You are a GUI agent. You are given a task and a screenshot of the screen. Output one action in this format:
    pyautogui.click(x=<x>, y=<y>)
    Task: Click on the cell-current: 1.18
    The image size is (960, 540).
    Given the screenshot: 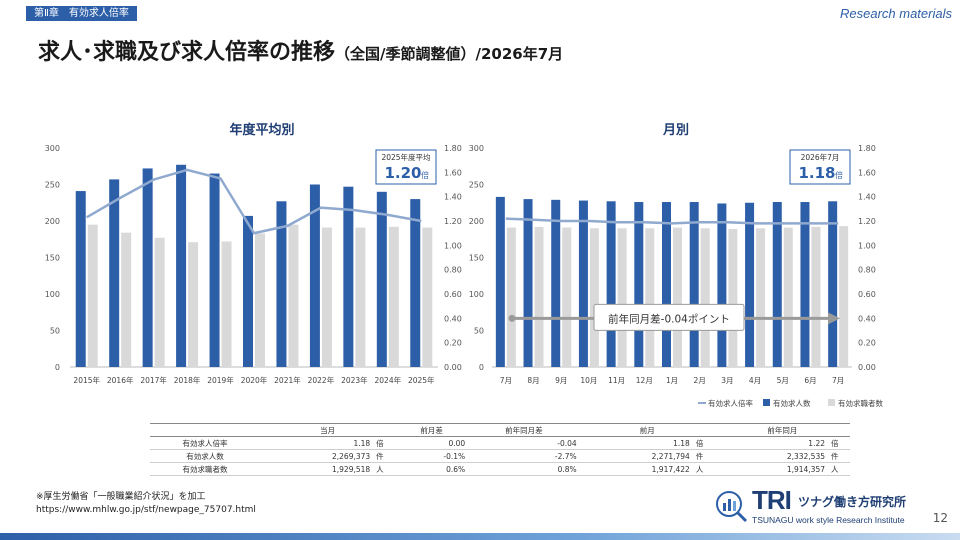 What is the action you would take?
    pyautogui.click(x=317, y=443)
    